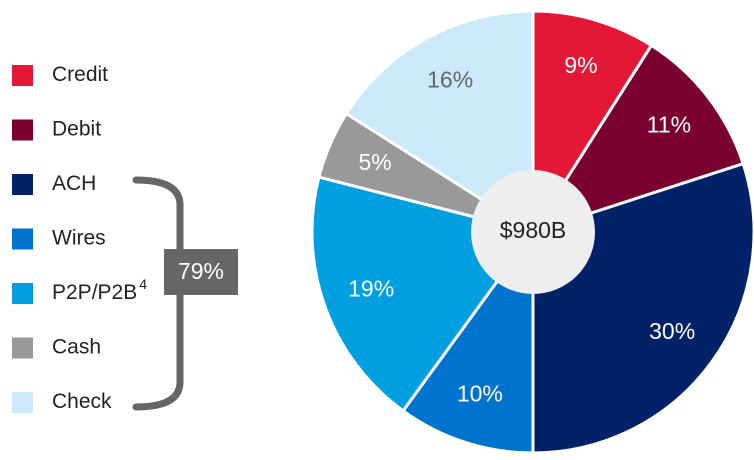  I want to click on legend-label: ACH, so click(74, 183).